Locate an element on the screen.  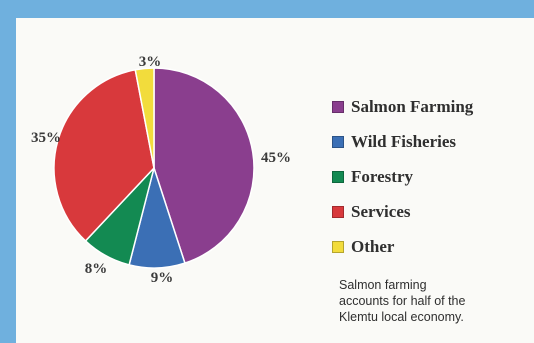
pie-data-label: 35% is located at coordinates (46, 138).